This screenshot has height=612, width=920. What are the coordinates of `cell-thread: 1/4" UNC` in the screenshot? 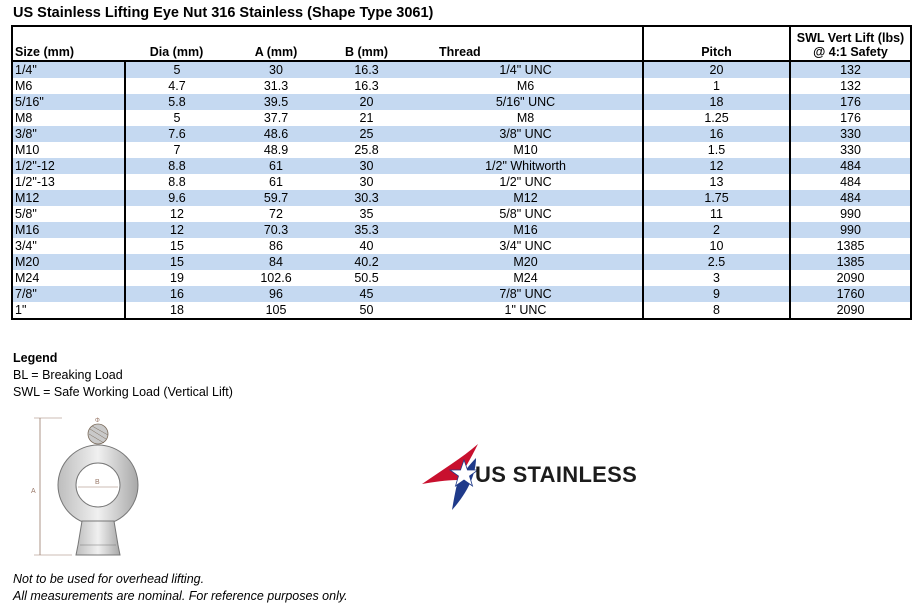 It's located at (526, 69).